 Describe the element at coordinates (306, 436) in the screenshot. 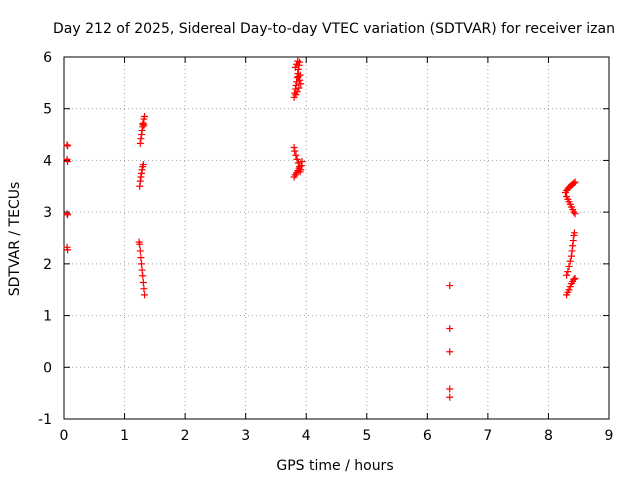

I see `x-tick-label: 4` at that location.